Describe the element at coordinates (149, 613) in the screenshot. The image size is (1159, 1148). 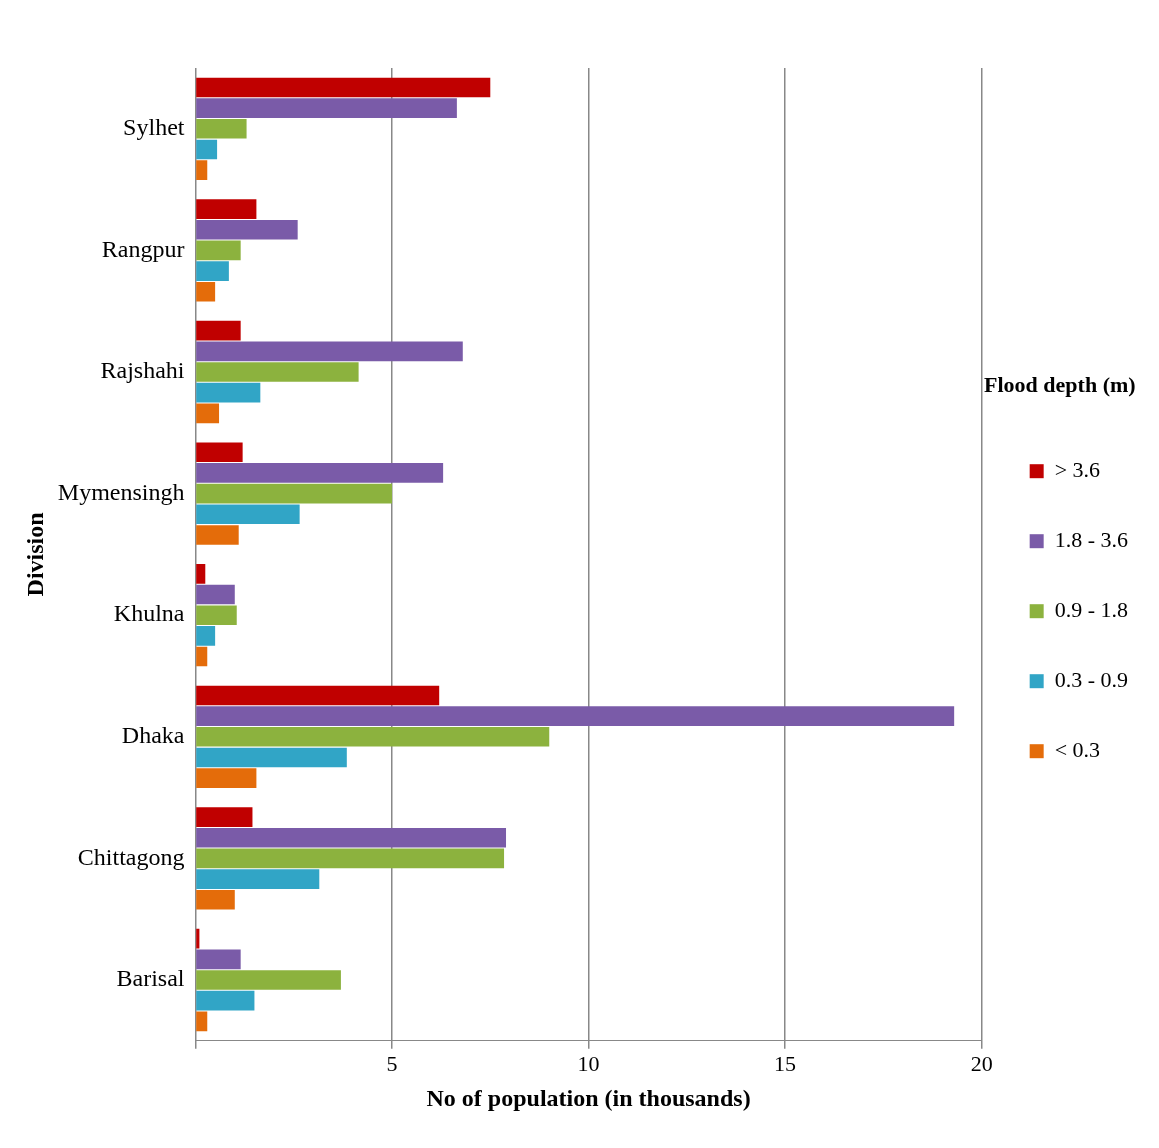
I see `y-tick-label: Khulna` at that location.